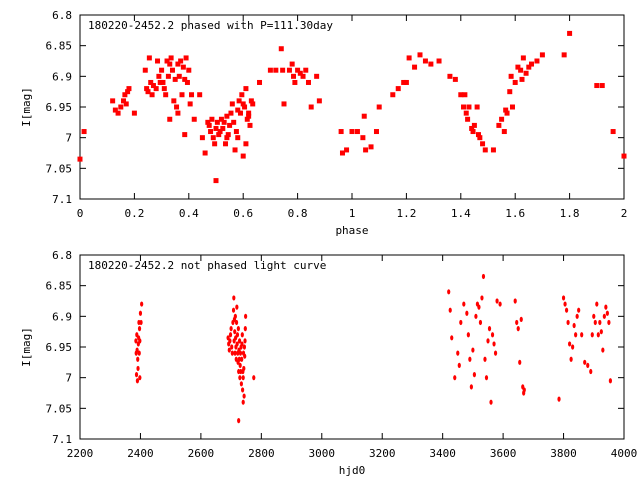  Describe the element at coordinates (515, 213) in the screenshot. I see `x-tick-label: 1.6` at that location.